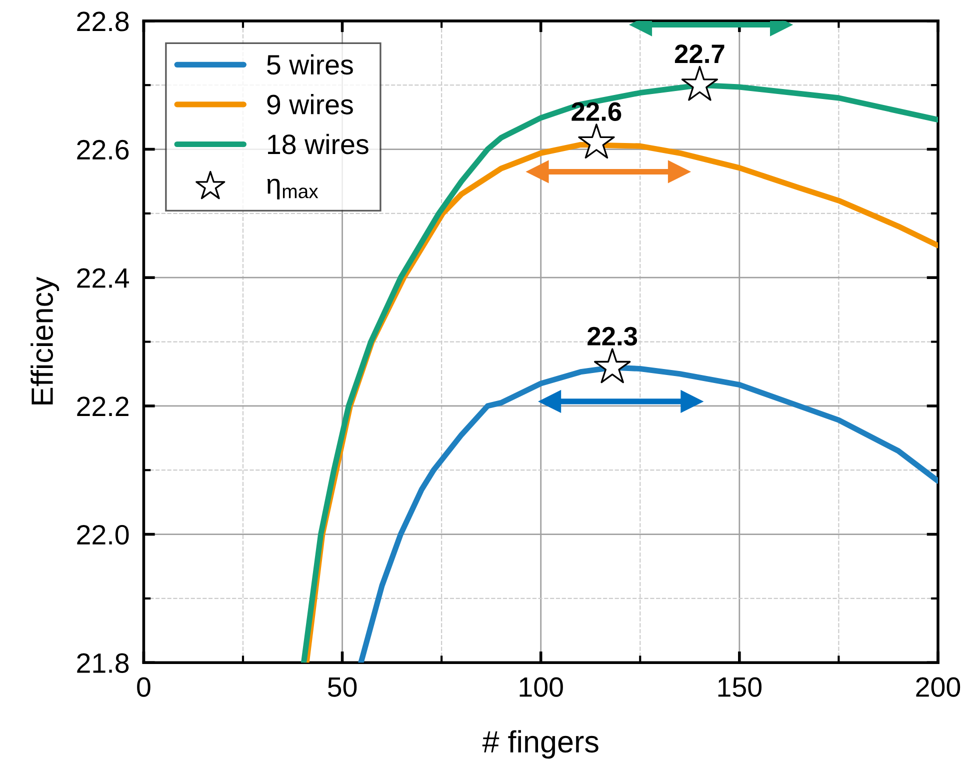 The image size is (971, 775). Describe the element at coordinates (540, 744) in the screenshot. I see `x-axis-title: # fingers` at that location.